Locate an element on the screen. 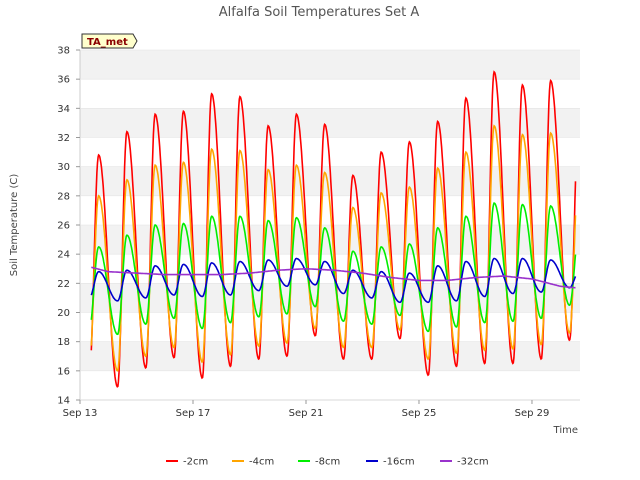  y-tick-label: 34 is located at coordinates (63, 109).